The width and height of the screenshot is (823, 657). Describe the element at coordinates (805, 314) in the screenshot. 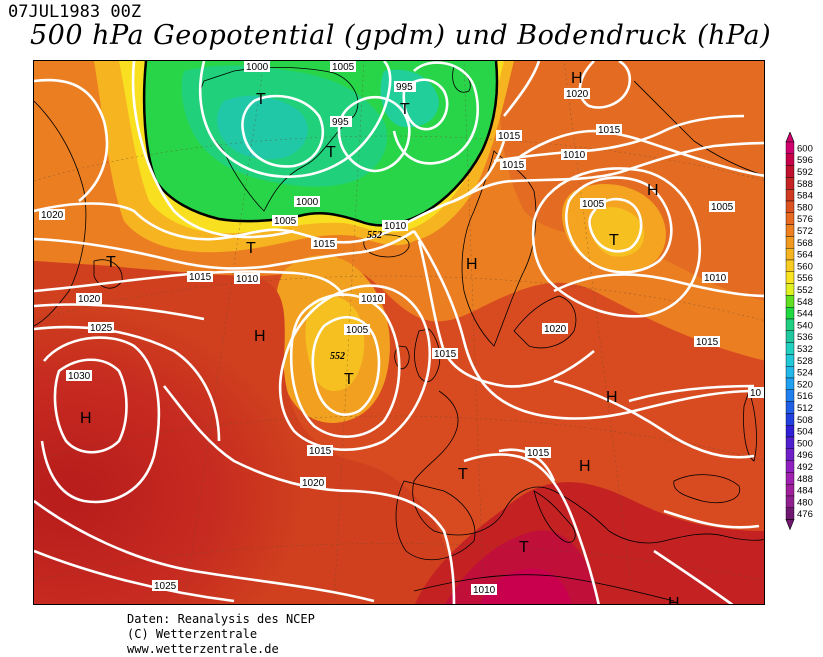

I see `colorbar-level-label: 544` at that location.